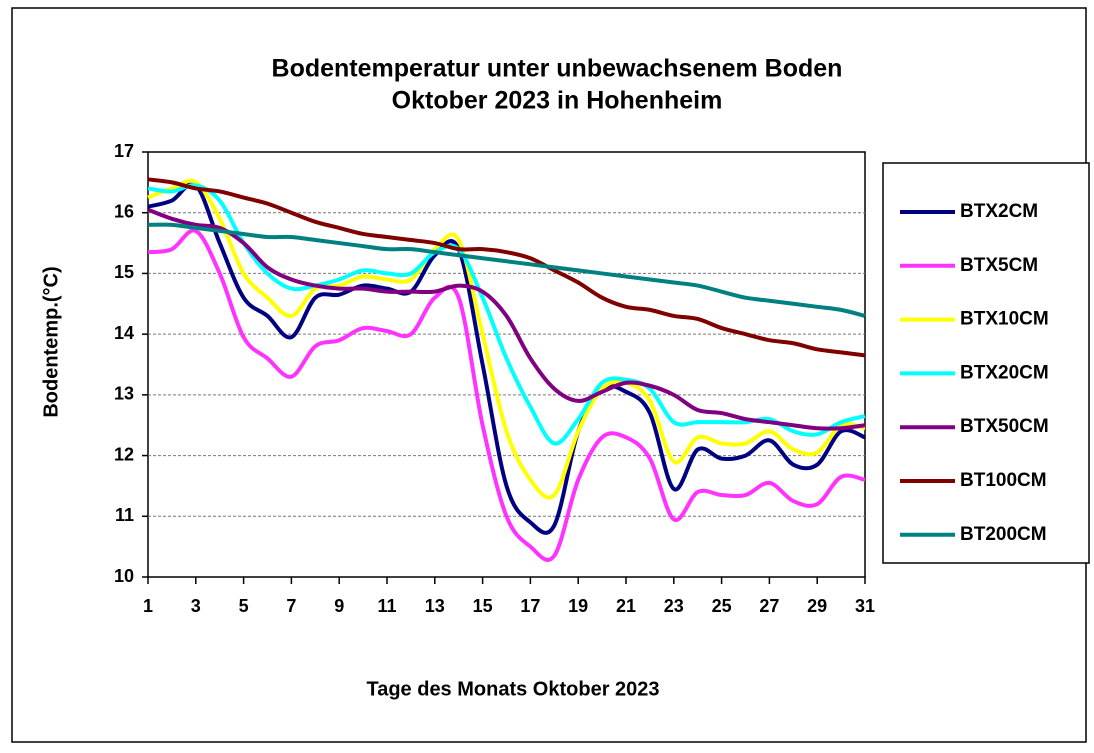 The height and width of the screenshot is (753, 1094). I want to click on x-tick-label: 7, so click(291, 606).